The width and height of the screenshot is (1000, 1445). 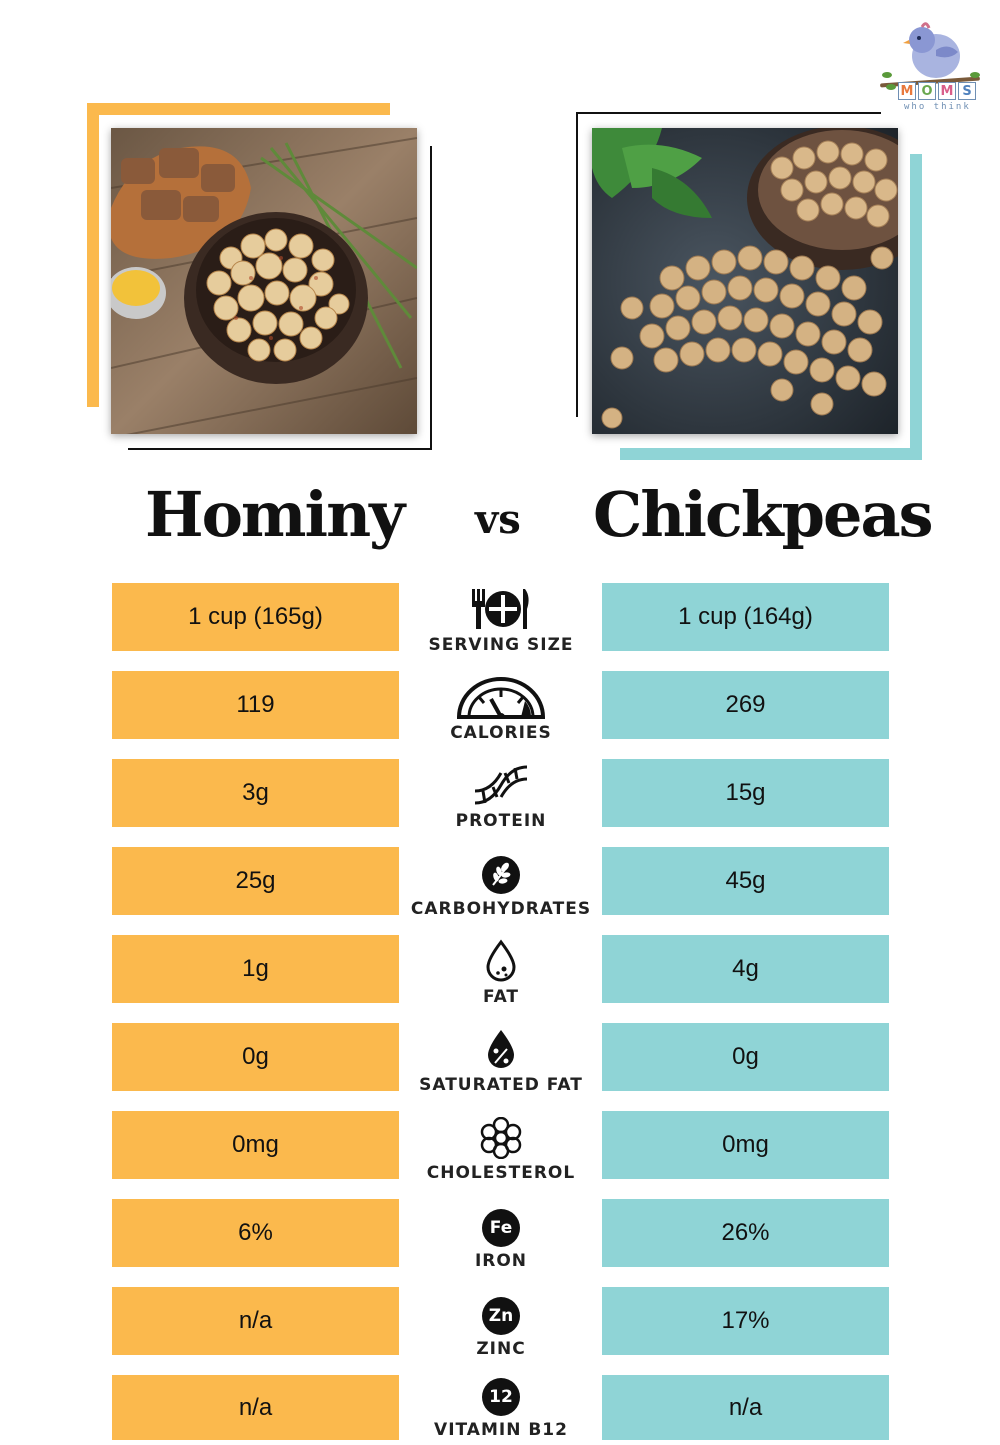 I want to click on chickpeas-frame-outline, so click(x=728, y=264).